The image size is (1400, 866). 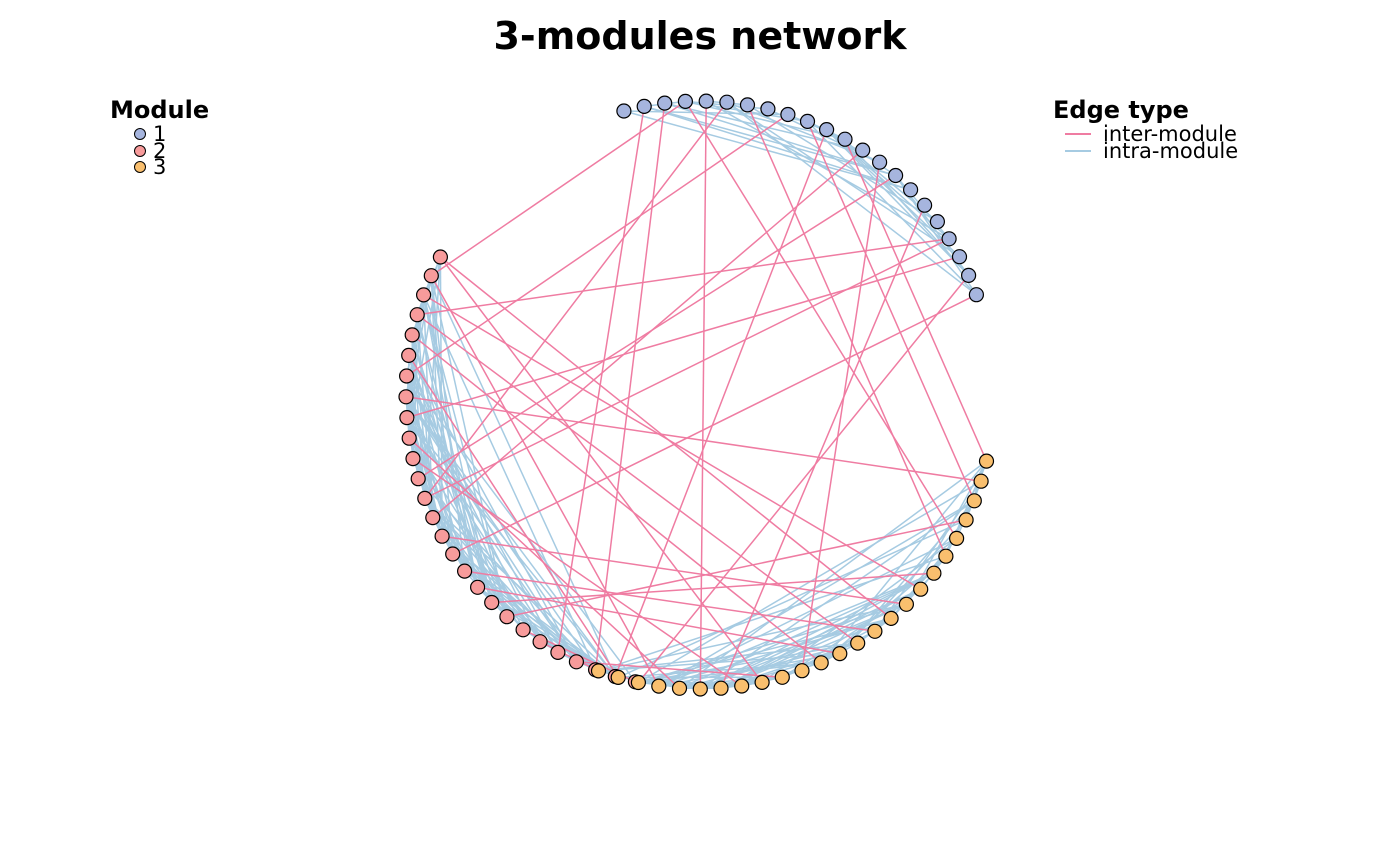 I want to click on module-legend: Module 1 2 3, so click(x=159, y=137).